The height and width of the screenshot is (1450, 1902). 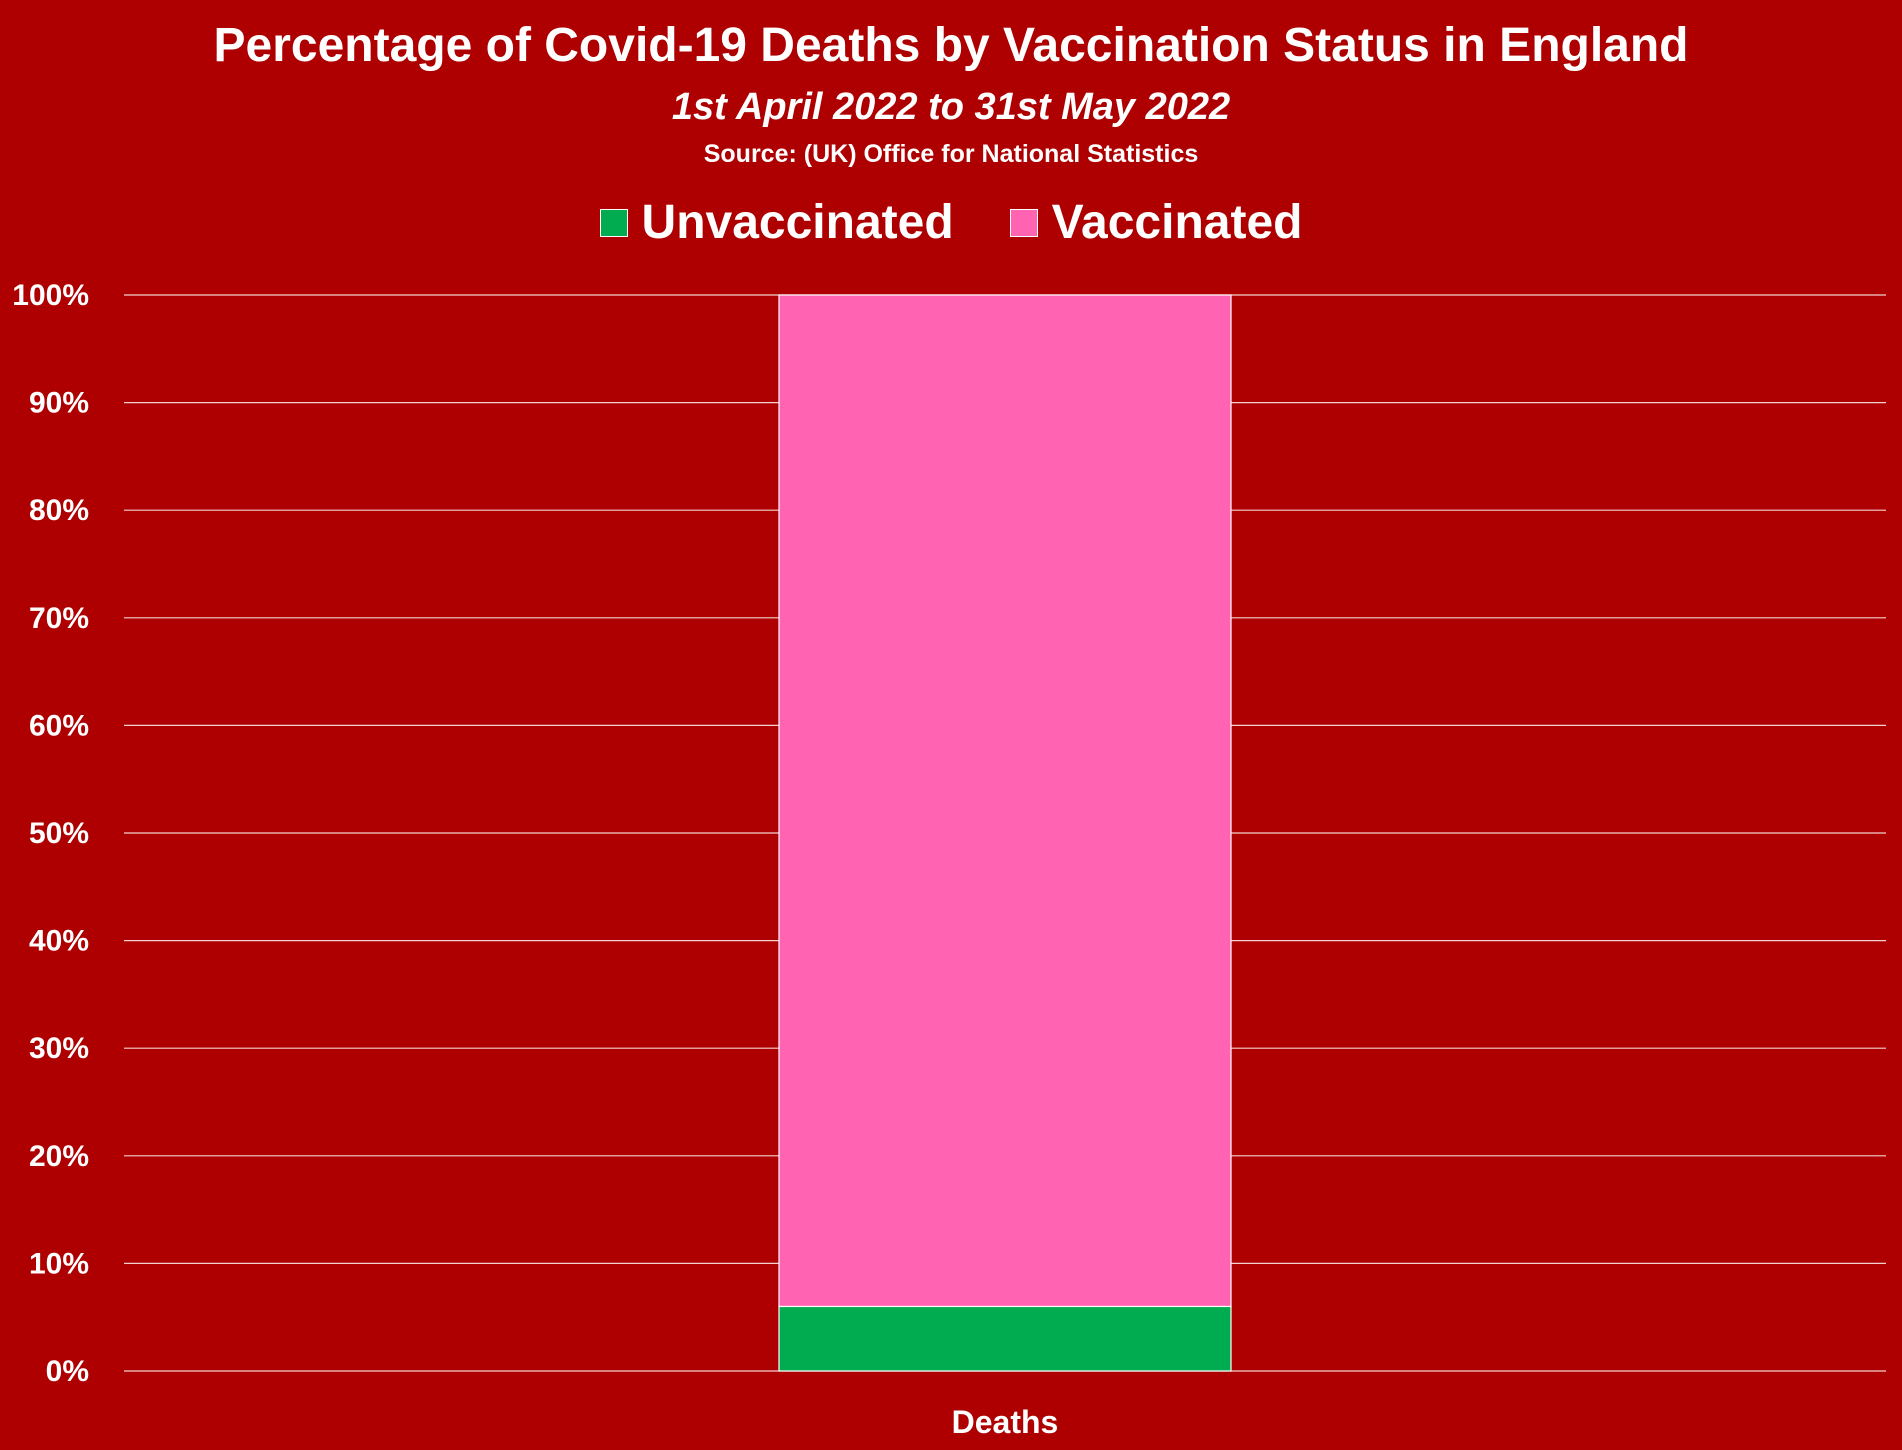 What do you see at coordinates (1177, 222) in the screenshot?
I see `legend-label-vaccinated: Vaccinated` at bounding box center [1177, 222].